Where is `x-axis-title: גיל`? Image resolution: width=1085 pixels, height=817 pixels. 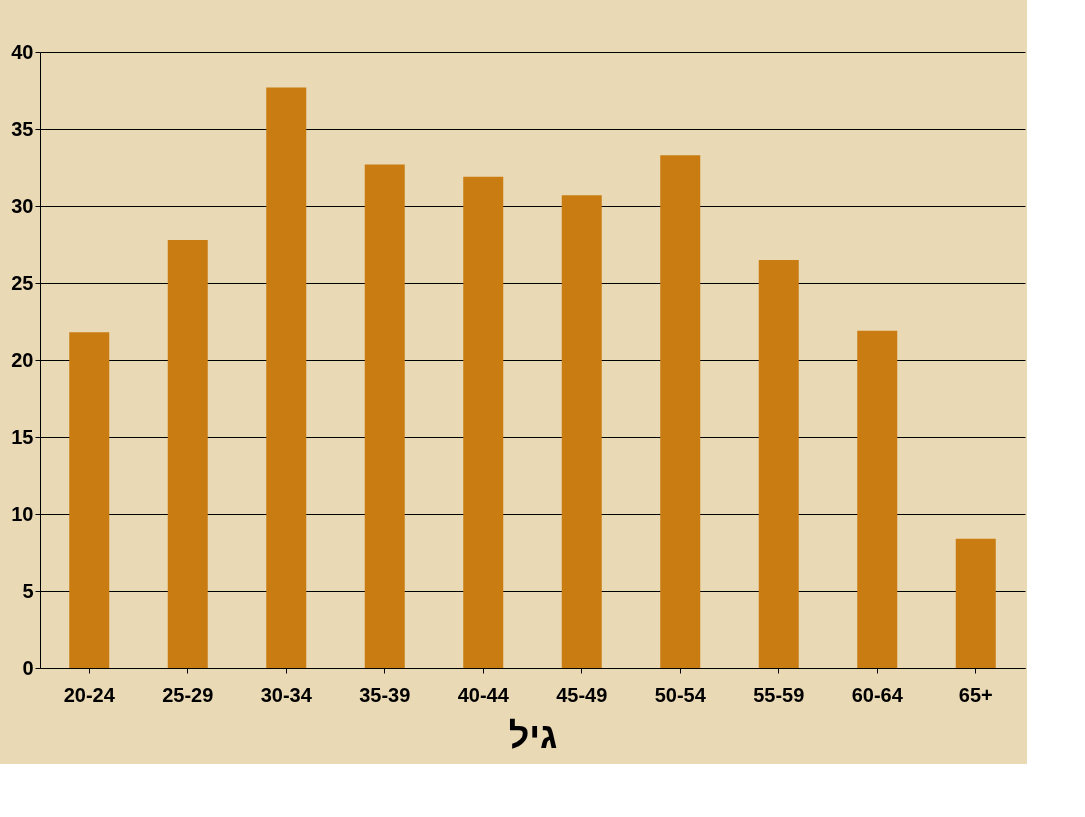
x-axis-title: גיל is located at coordinates (533, 735).